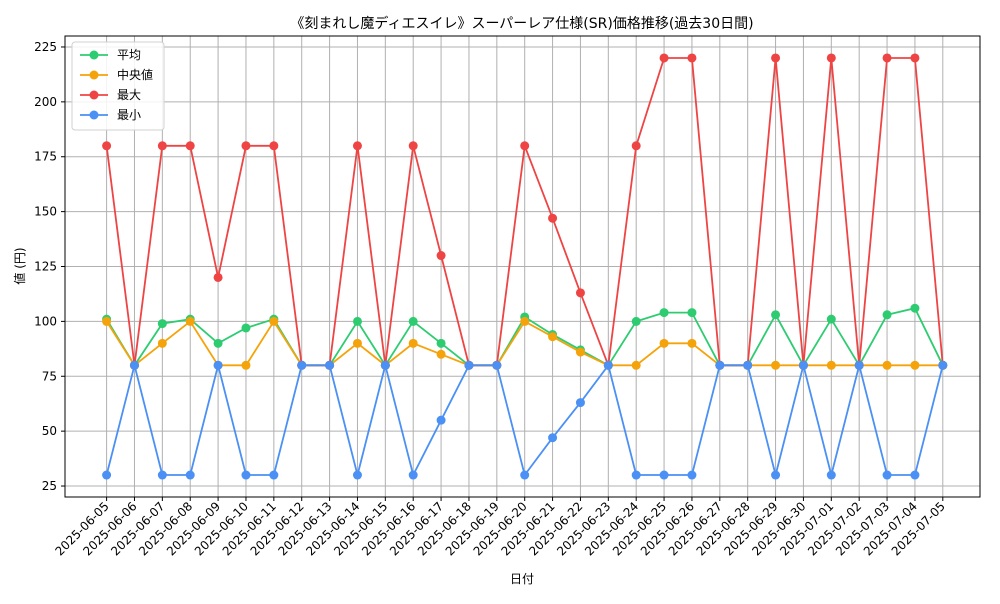 This screenshot has width=1000, height=604. I want to click on y-tick-label: 25, so click(49, 486).